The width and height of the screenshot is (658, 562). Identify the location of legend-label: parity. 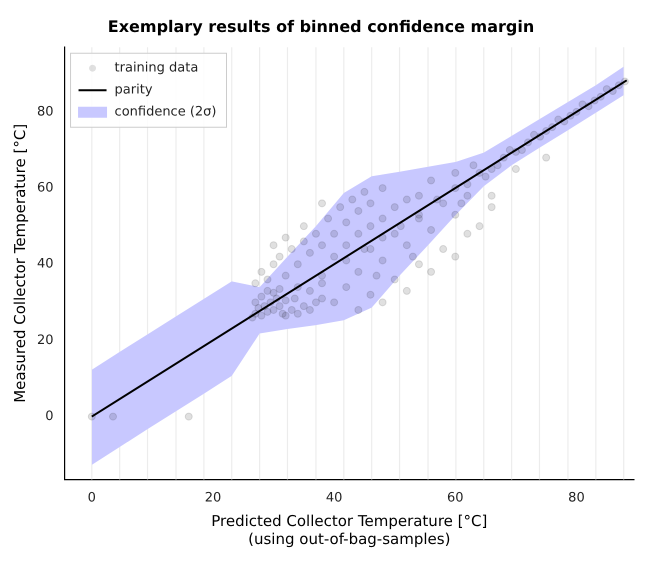
(133, 90).